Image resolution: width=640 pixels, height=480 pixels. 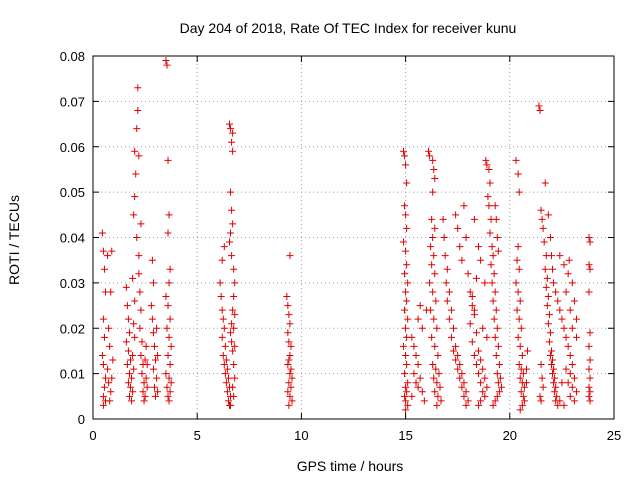 What do you see at coordinates (72, 238) in the screenshot?
I see `y-tick-labels: 0 0.01 0.02 0.03 0.04 0.05 0.06 0.07 0.08` at bounding box center [72, 238].